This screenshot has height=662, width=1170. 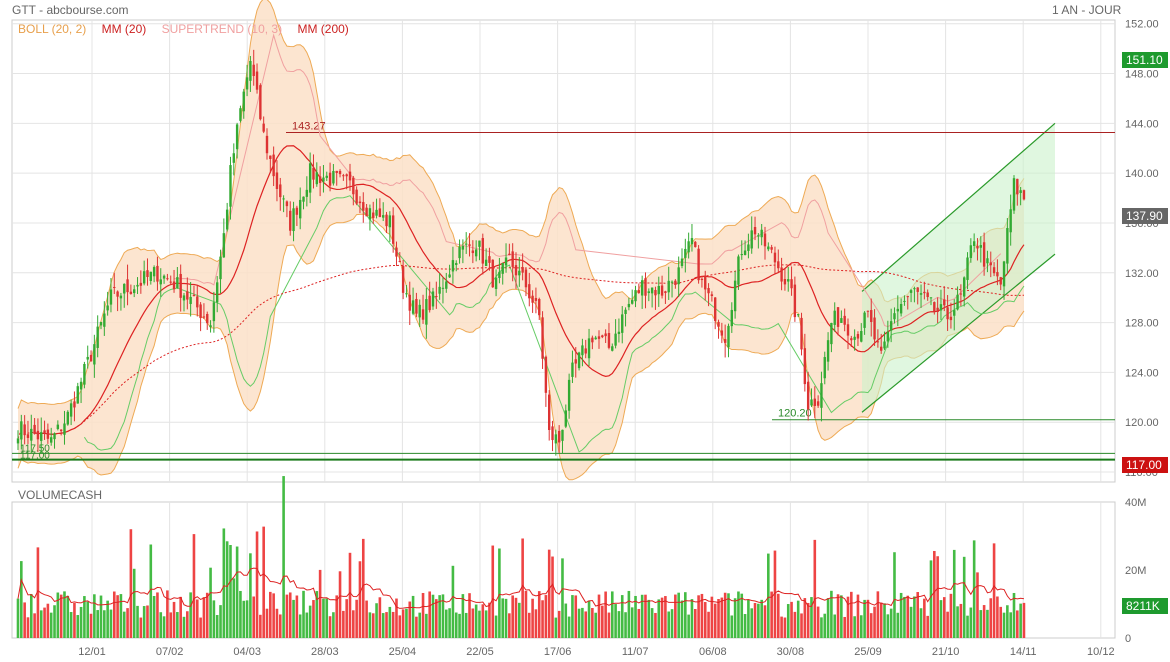 I want to click on support-low-label-a: 117.50, so click(x=35, y=448).